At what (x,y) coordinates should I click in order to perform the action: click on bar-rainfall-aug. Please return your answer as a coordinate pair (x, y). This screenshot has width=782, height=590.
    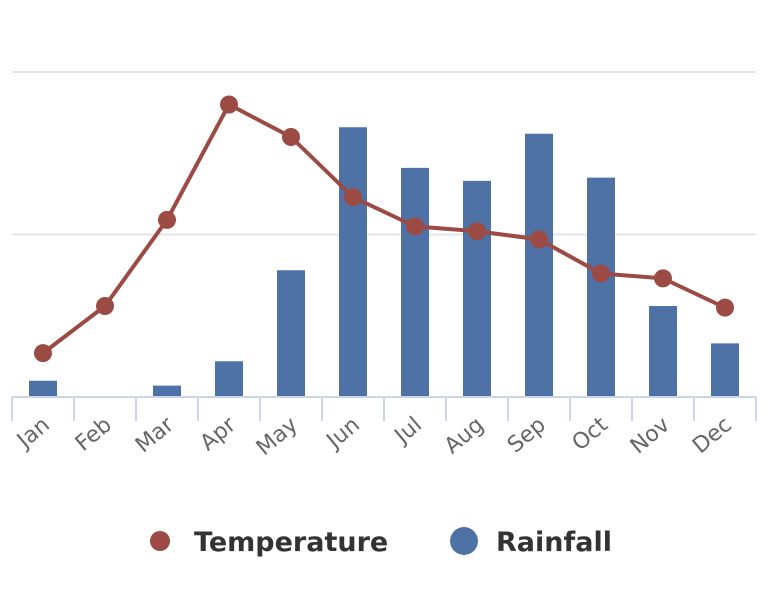
    Looking at the image, I should click on (477, 288).